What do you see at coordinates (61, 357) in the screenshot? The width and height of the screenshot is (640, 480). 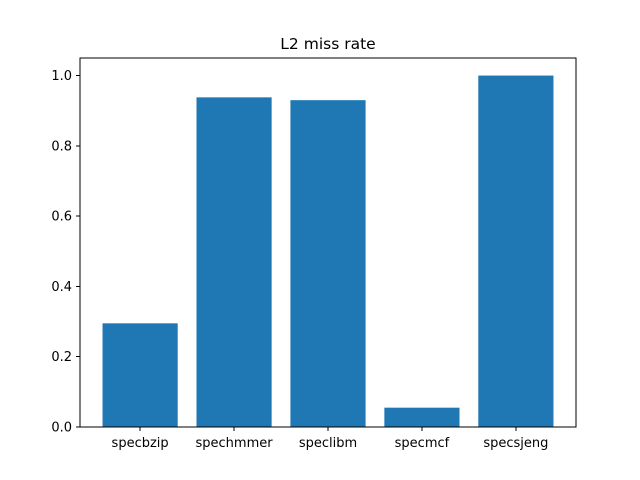 I see `y-tick-label-0.2: 0.2` at bounding box center [61, 357].